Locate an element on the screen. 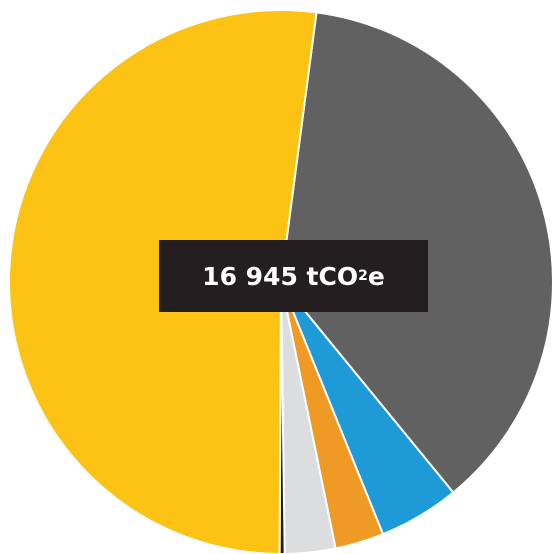 This screenshot has height=554, width=553. total-emissions-value: 16 945 tCO is located at coordinates (280, 276).